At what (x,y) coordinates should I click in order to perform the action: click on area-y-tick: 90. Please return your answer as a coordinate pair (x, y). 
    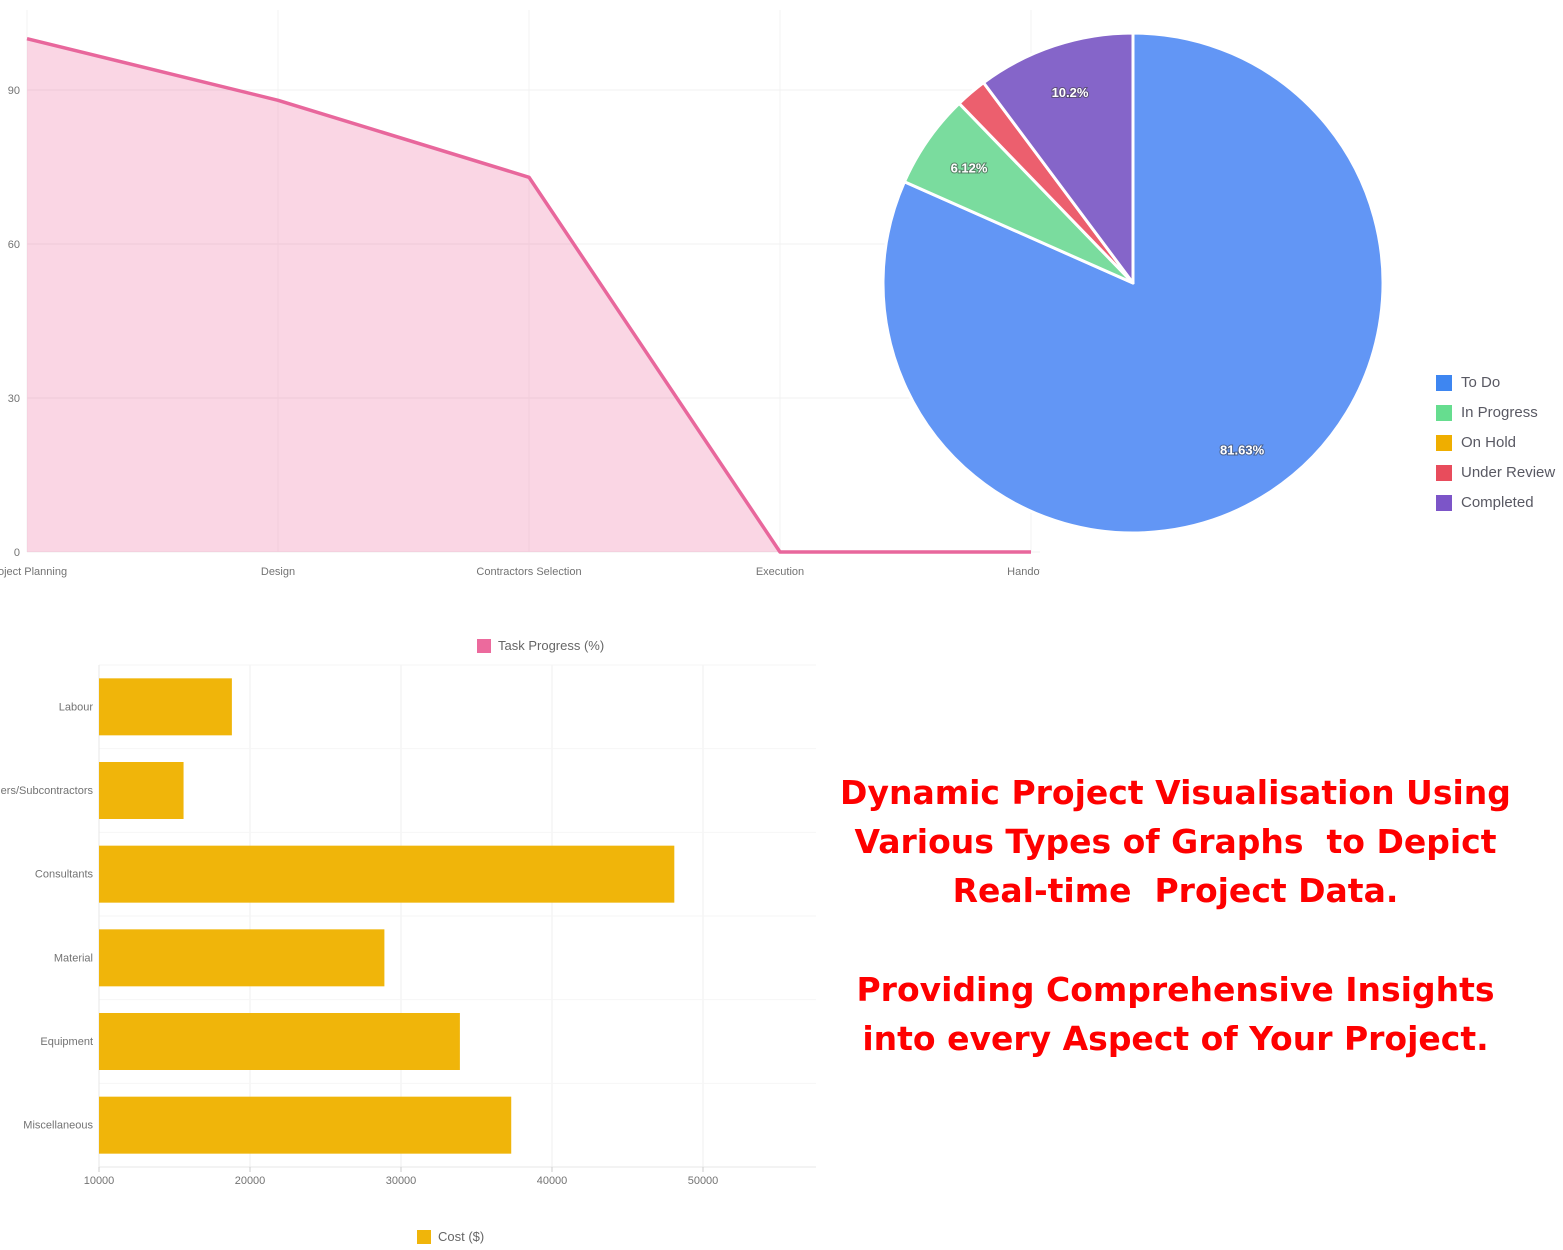
    Looking at the image, I should click on (14, 91).